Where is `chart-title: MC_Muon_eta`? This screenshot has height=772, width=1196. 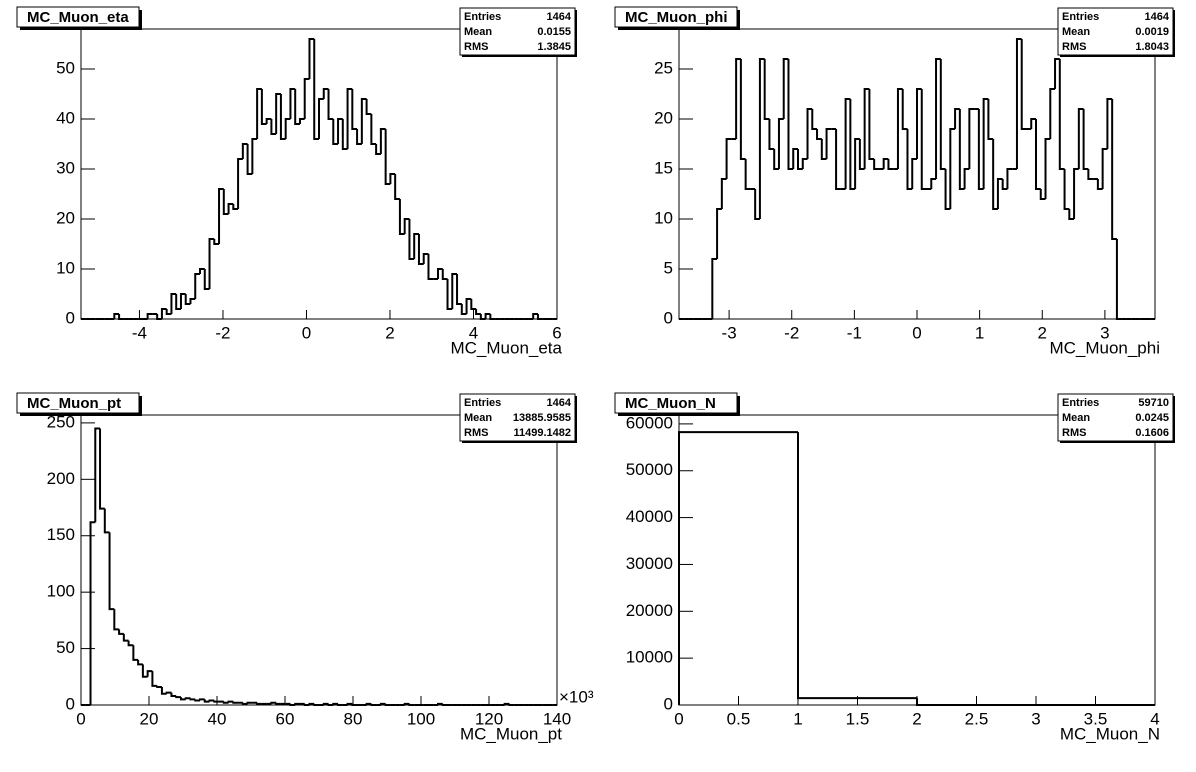 chart-title: MC_Muon_eta is located at coordinates (78, 17).